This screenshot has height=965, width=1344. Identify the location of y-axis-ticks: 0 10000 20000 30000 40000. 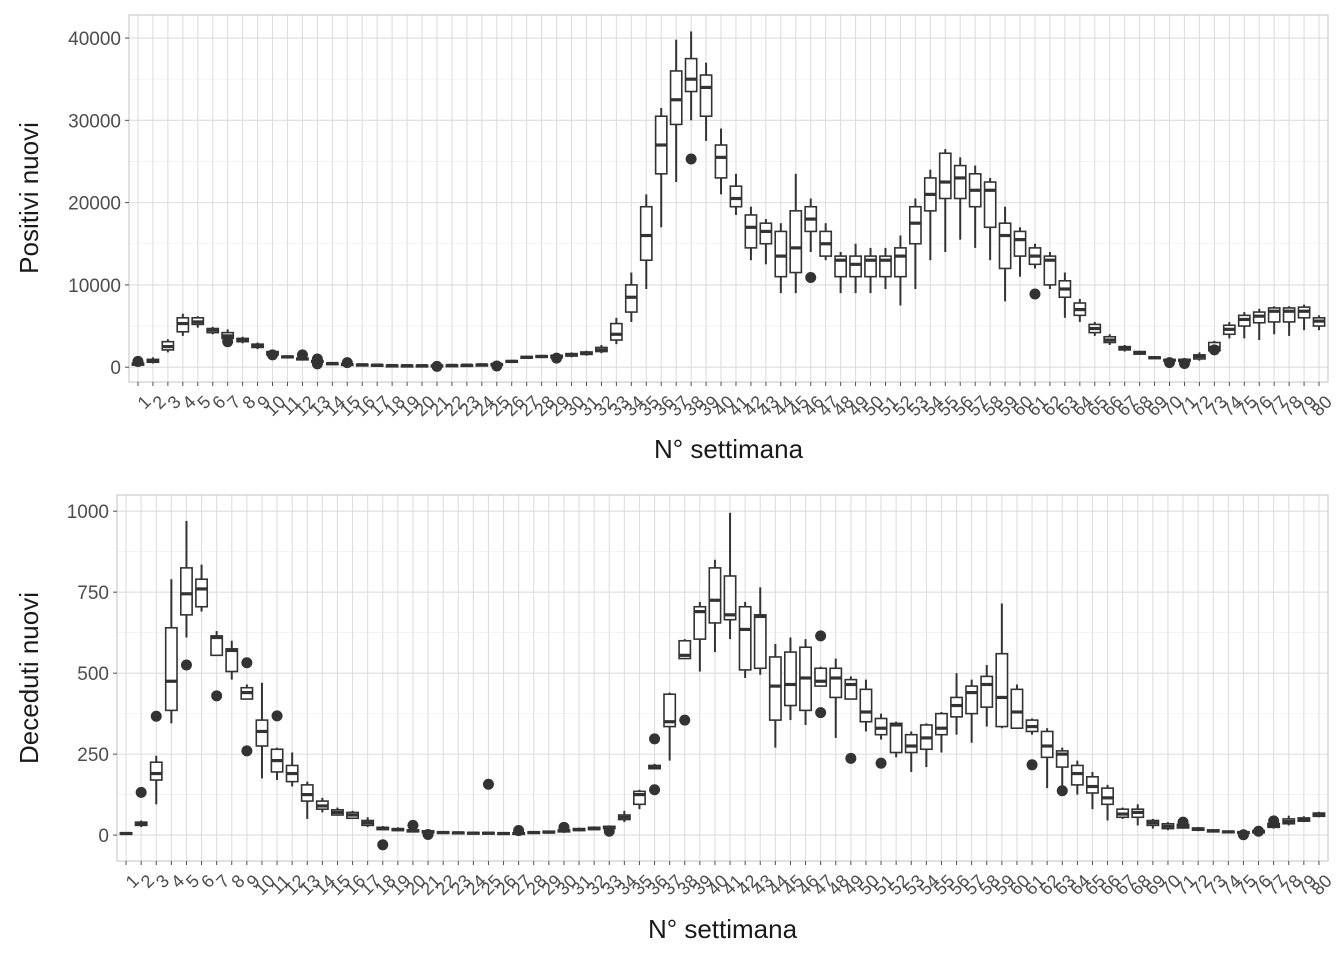
(98, 204).